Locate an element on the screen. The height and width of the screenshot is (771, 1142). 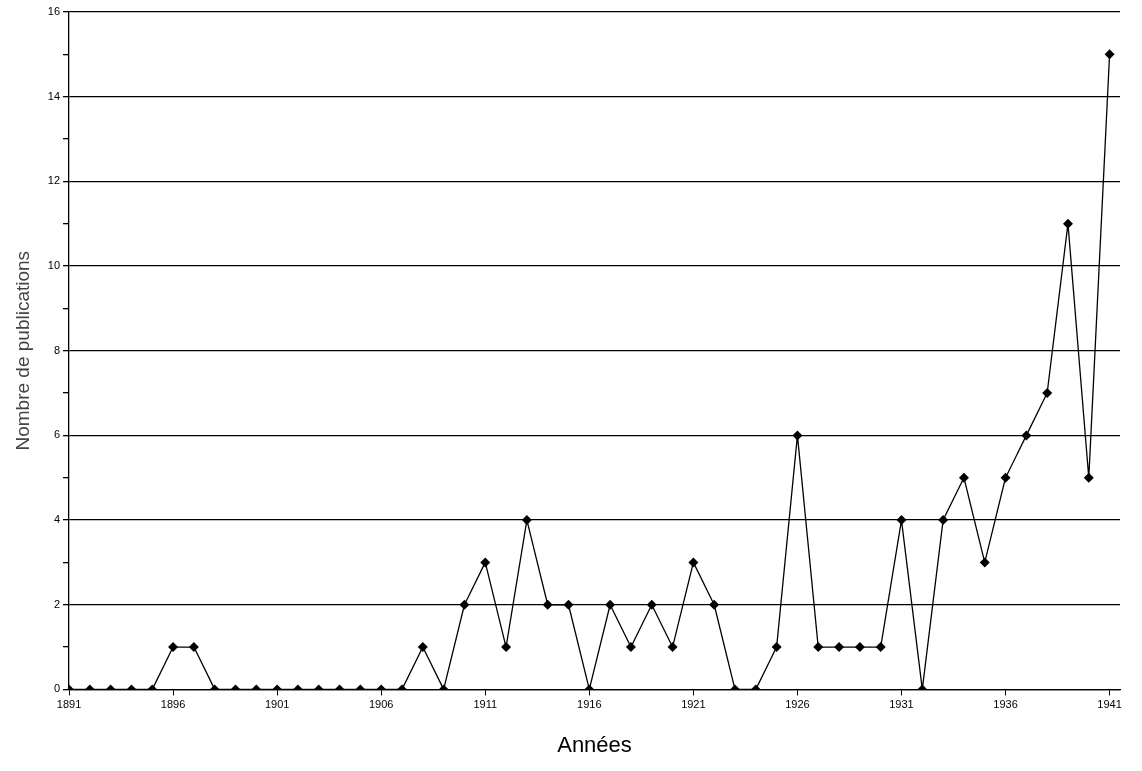
y-tick-label: 0 is located at coordinates (57, 688).